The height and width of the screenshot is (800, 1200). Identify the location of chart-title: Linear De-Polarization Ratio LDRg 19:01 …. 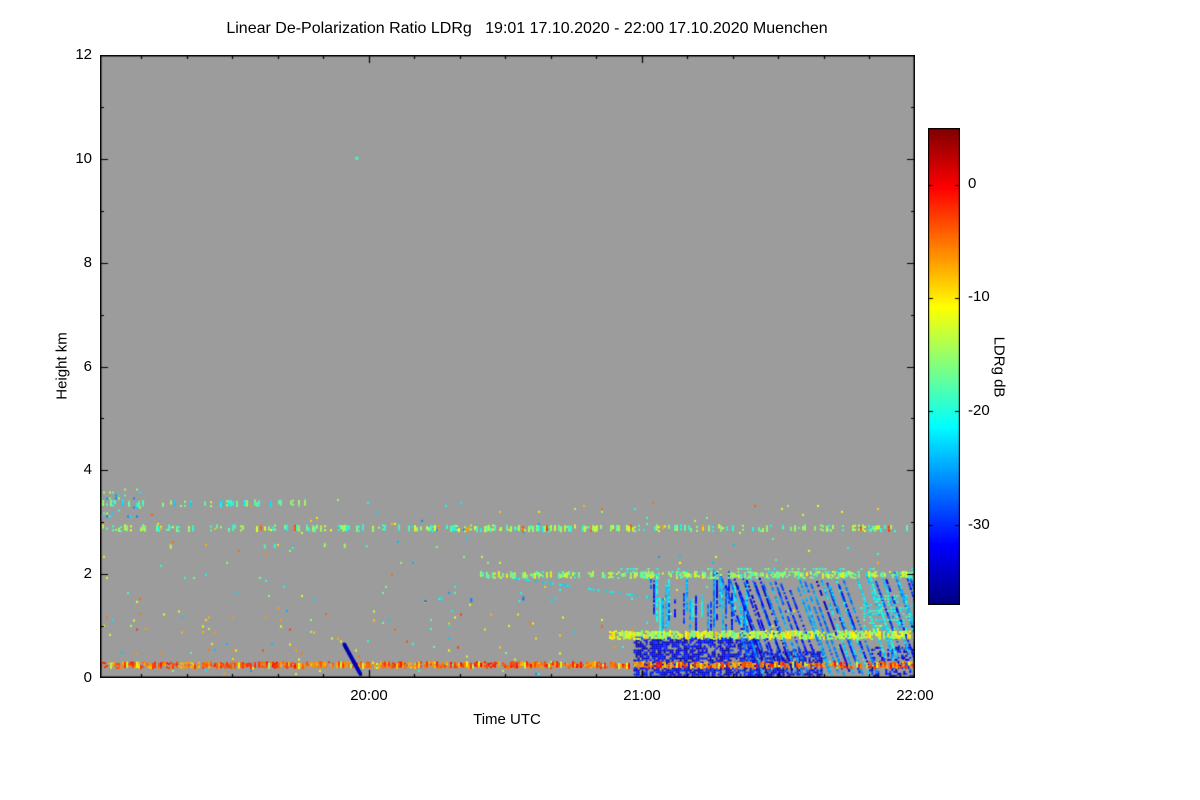
(527, 28).